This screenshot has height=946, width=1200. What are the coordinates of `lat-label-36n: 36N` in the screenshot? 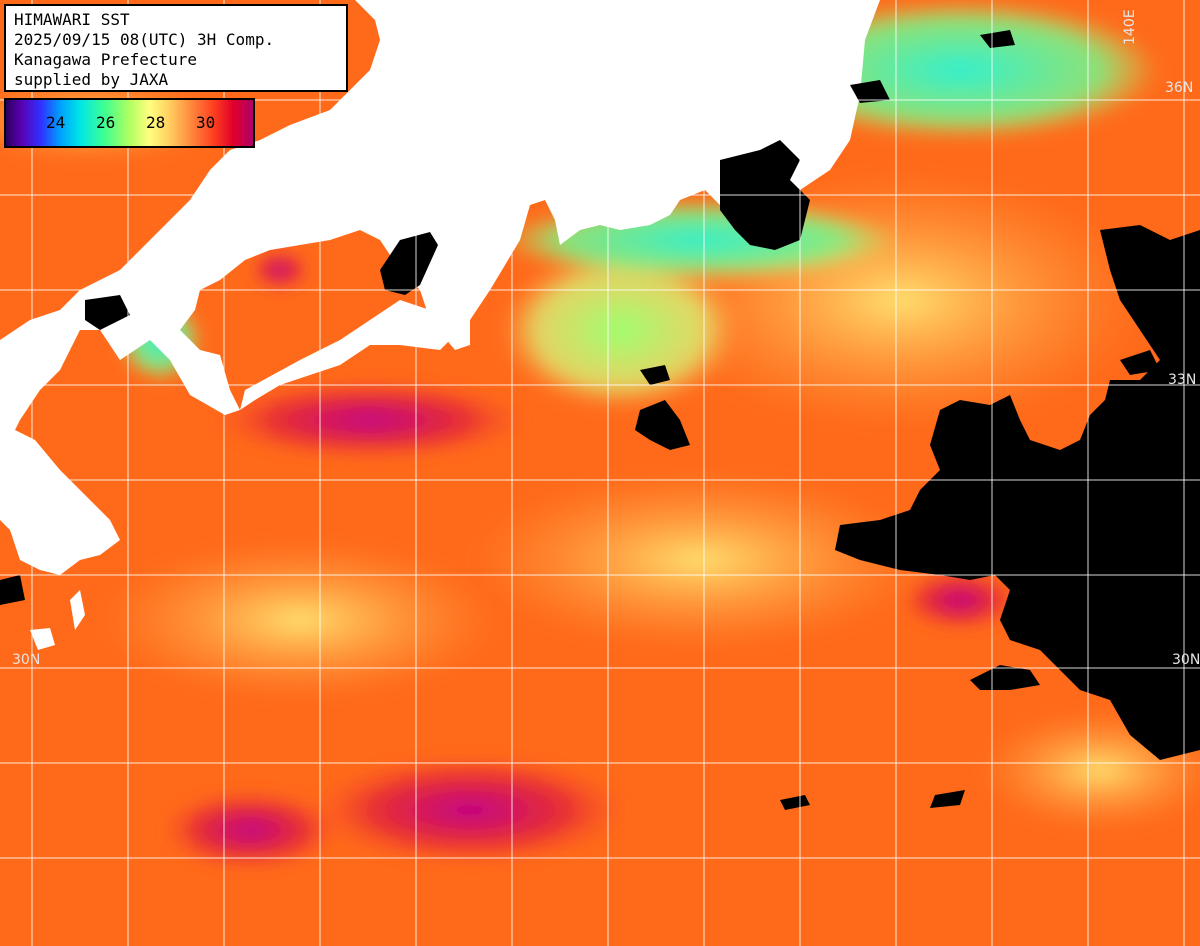 It's located at (1179, 88).